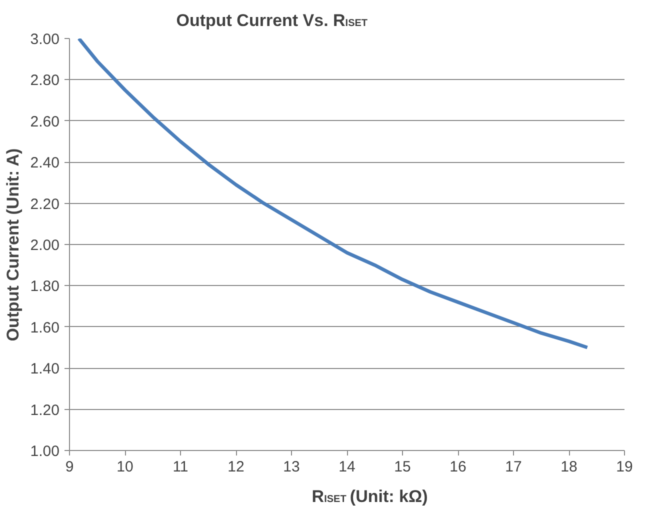 The image size is (654, 506). What do you see at coordinates (624, 467) in the screenshot?
I see `x-tick-label: 19` at bounding box center [624, 467].